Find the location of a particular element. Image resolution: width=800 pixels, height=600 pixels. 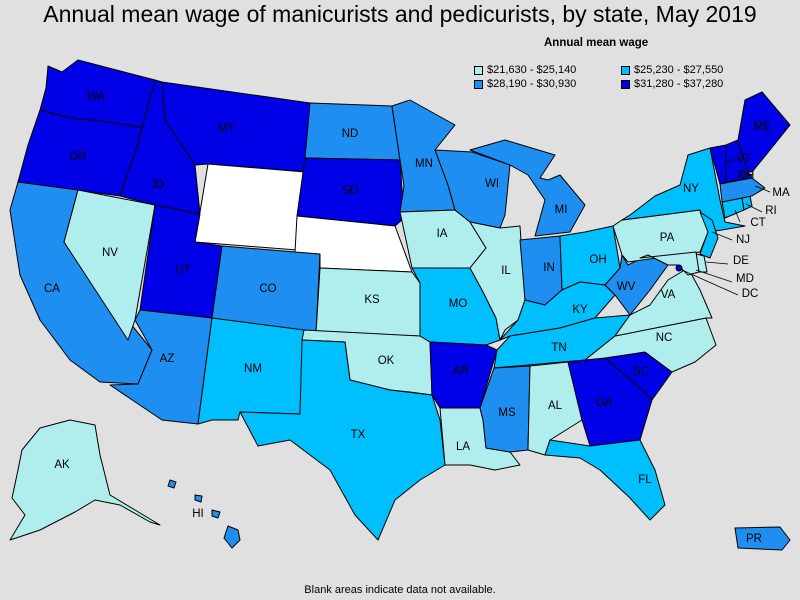

state-label-NV: NV is located at coordinates (110, 253).